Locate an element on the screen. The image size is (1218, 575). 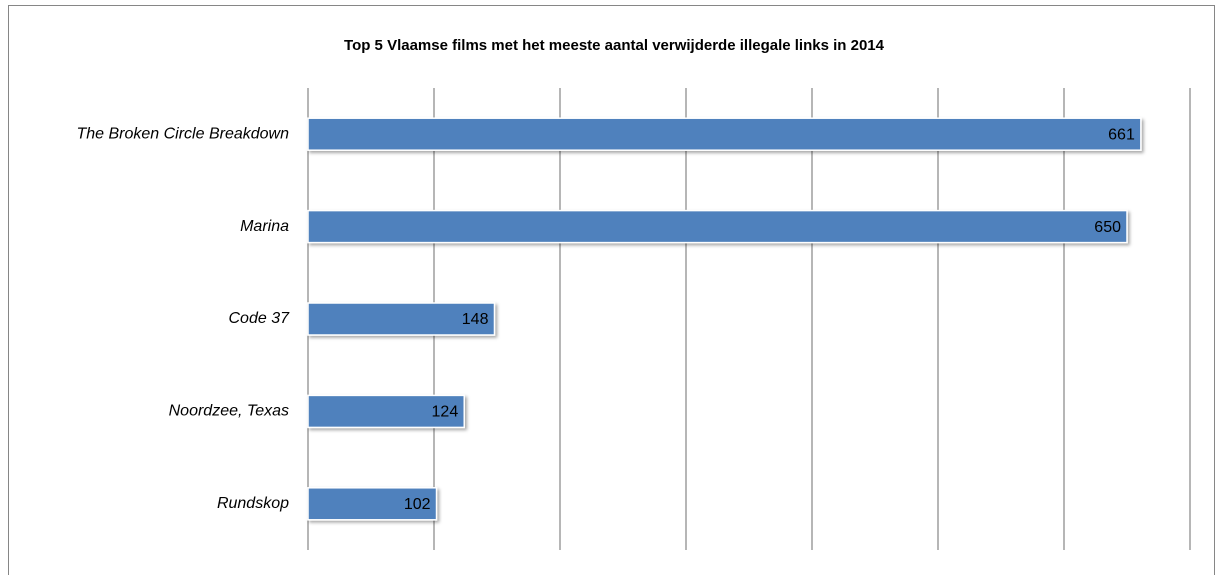
y-tick-label: Rundskop is located at coordinates (253, 503).